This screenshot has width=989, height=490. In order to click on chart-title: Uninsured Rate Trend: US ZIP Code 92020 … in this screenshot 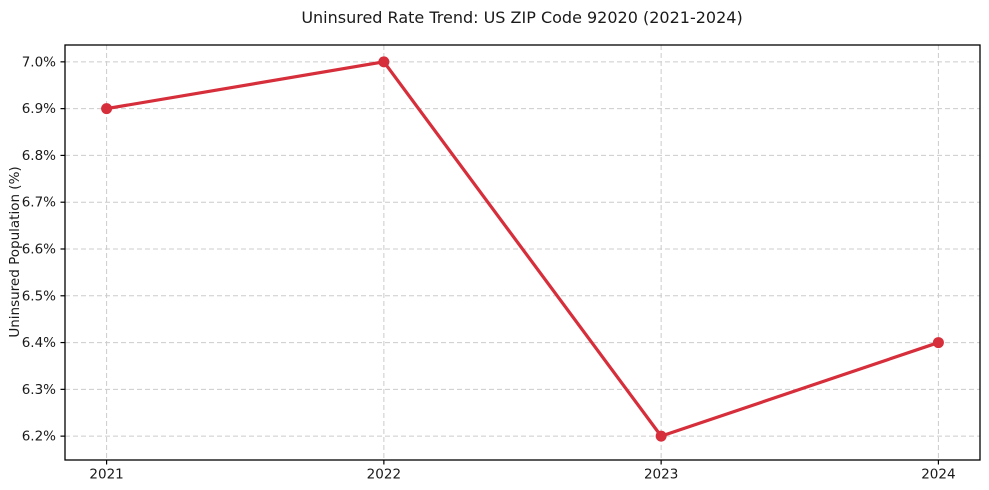, I will do `click(522, 17)`.